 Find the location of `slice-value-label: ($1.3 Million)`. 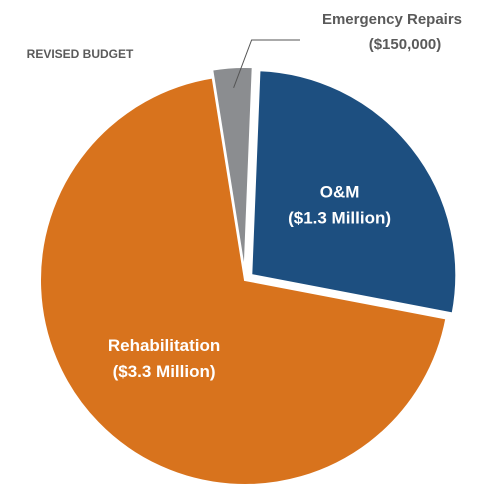

slice-value-label: ($1.3 Million) is located at coordinates (339, 217).